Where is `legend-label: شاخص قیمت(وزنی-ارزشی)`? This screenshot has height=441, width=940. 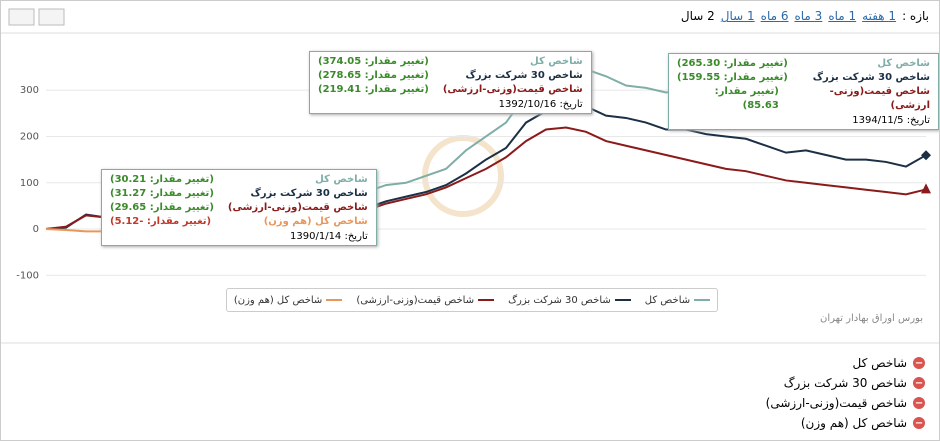
legend-label: شاخص قیمت(وزنی-ارزشی) is located at coordinates (415, 300).